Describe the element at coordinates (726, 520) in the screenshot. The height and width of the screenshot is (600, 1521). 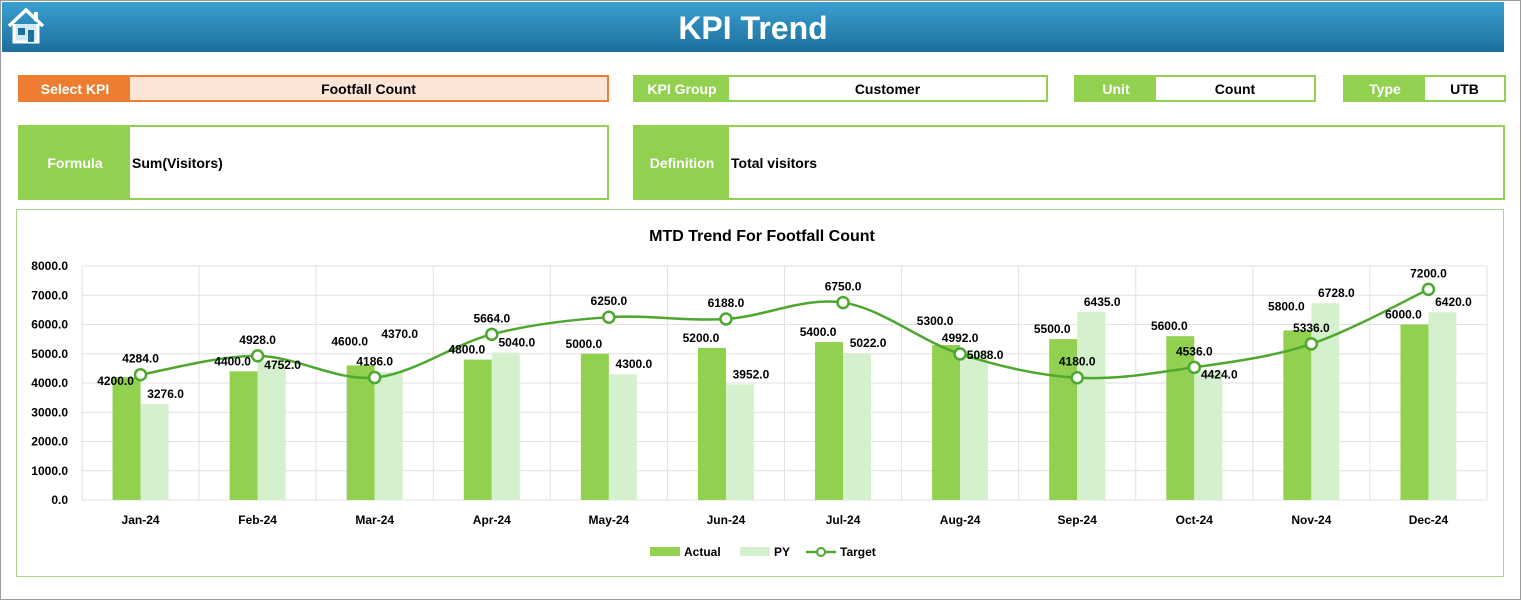
I see `x-tick-label: Jun-24` at that location.